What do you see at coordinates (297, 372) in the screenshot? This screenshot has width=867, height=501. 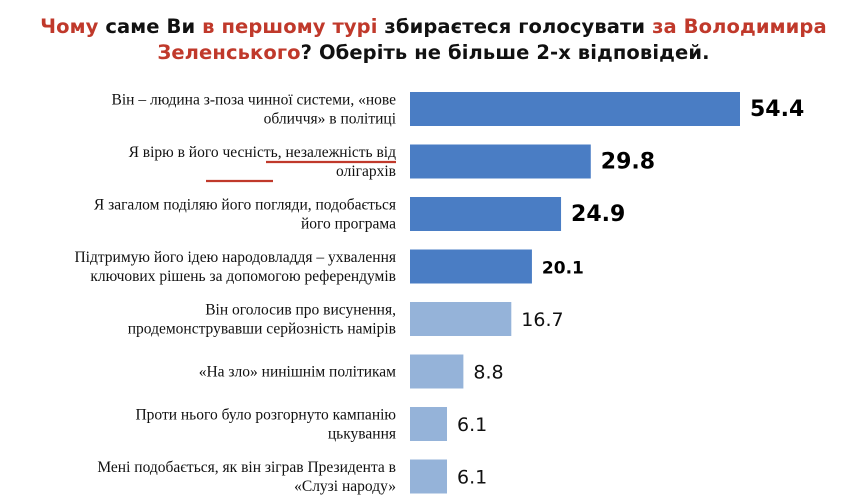 I see `category-label-6-line-1: «На зло» нинішнім політикам` at bounding box center [297, 372].